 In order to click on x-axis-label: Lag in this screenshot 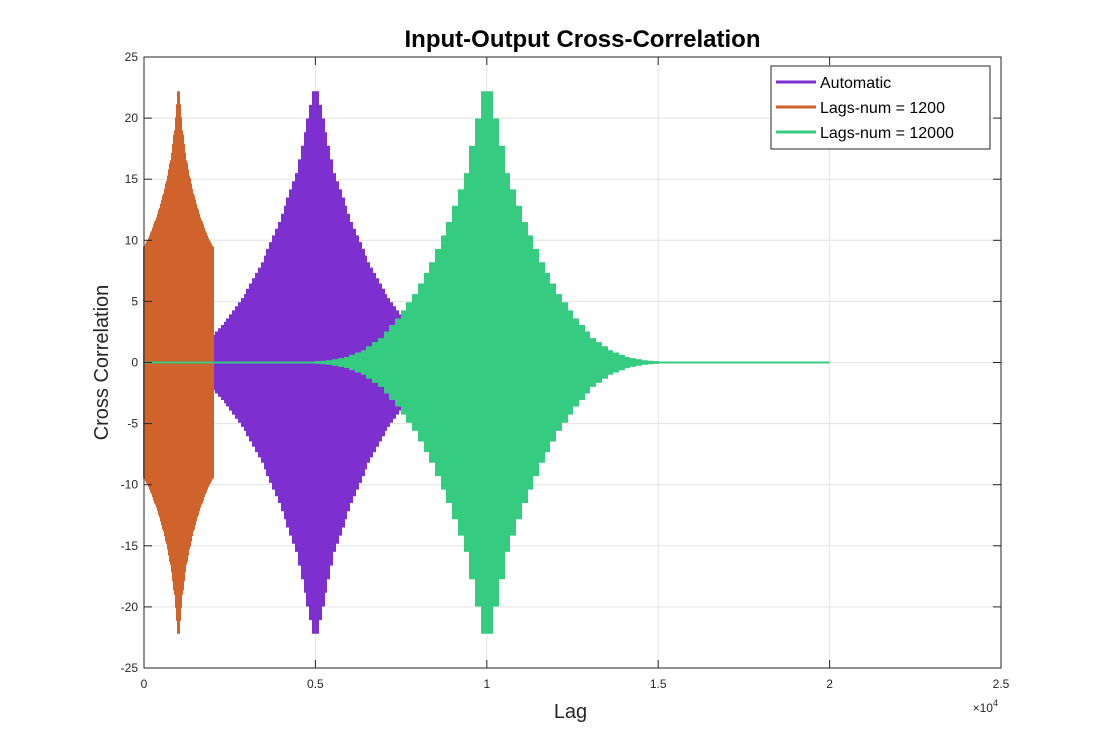, I will do `click(570, 712)`.